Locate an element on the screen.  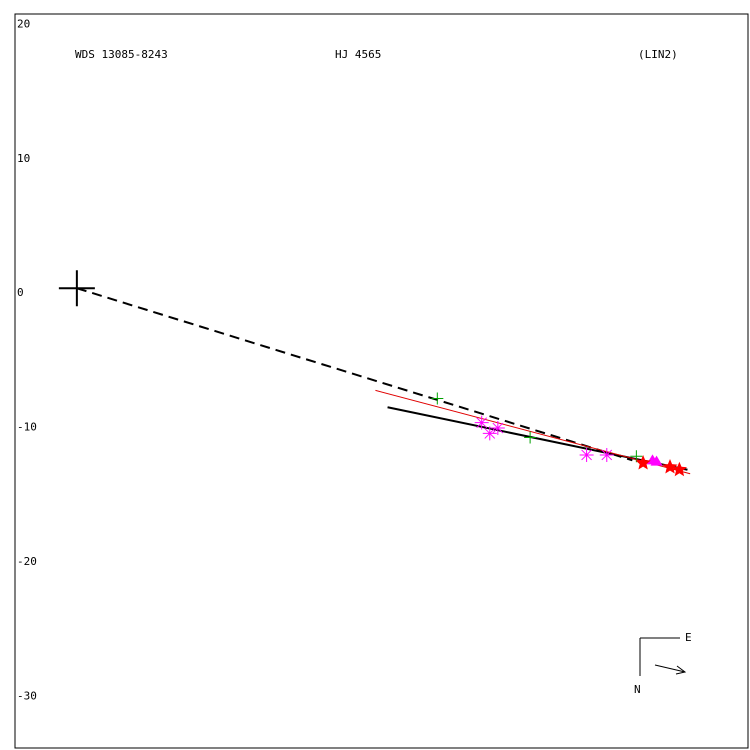
motion-arrow is located at coordinates (670, 668).